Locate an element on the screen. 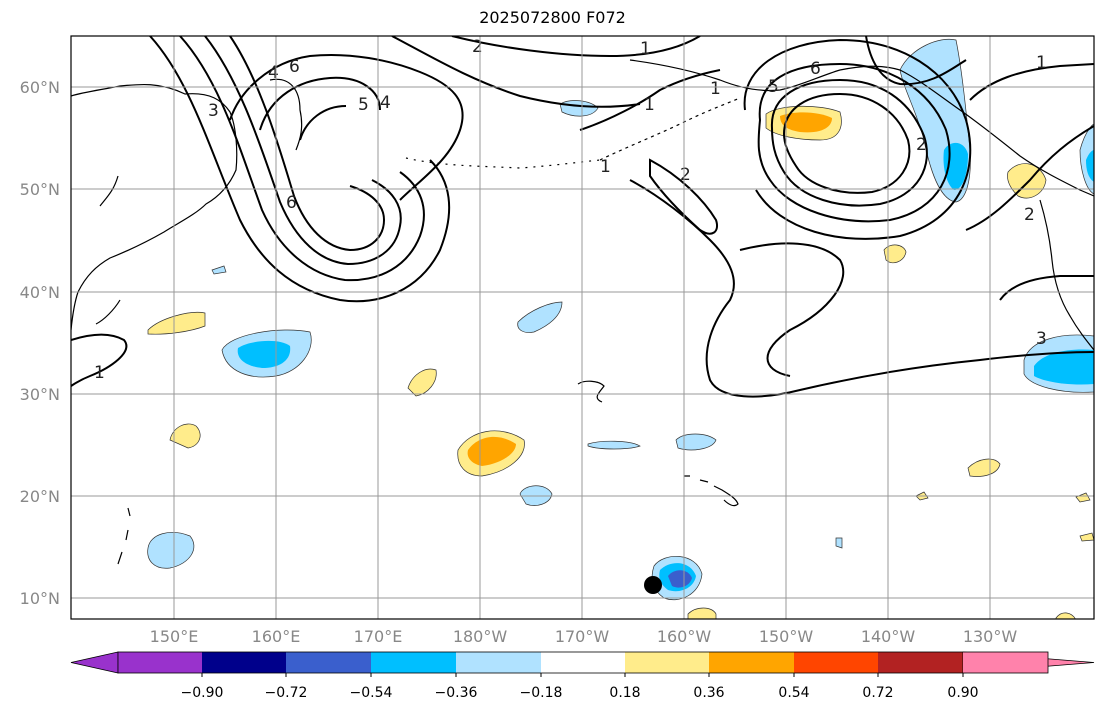 This screenshot has width=1105, height=712. longitude-label: 150°E is located at coordinates (174, 636).